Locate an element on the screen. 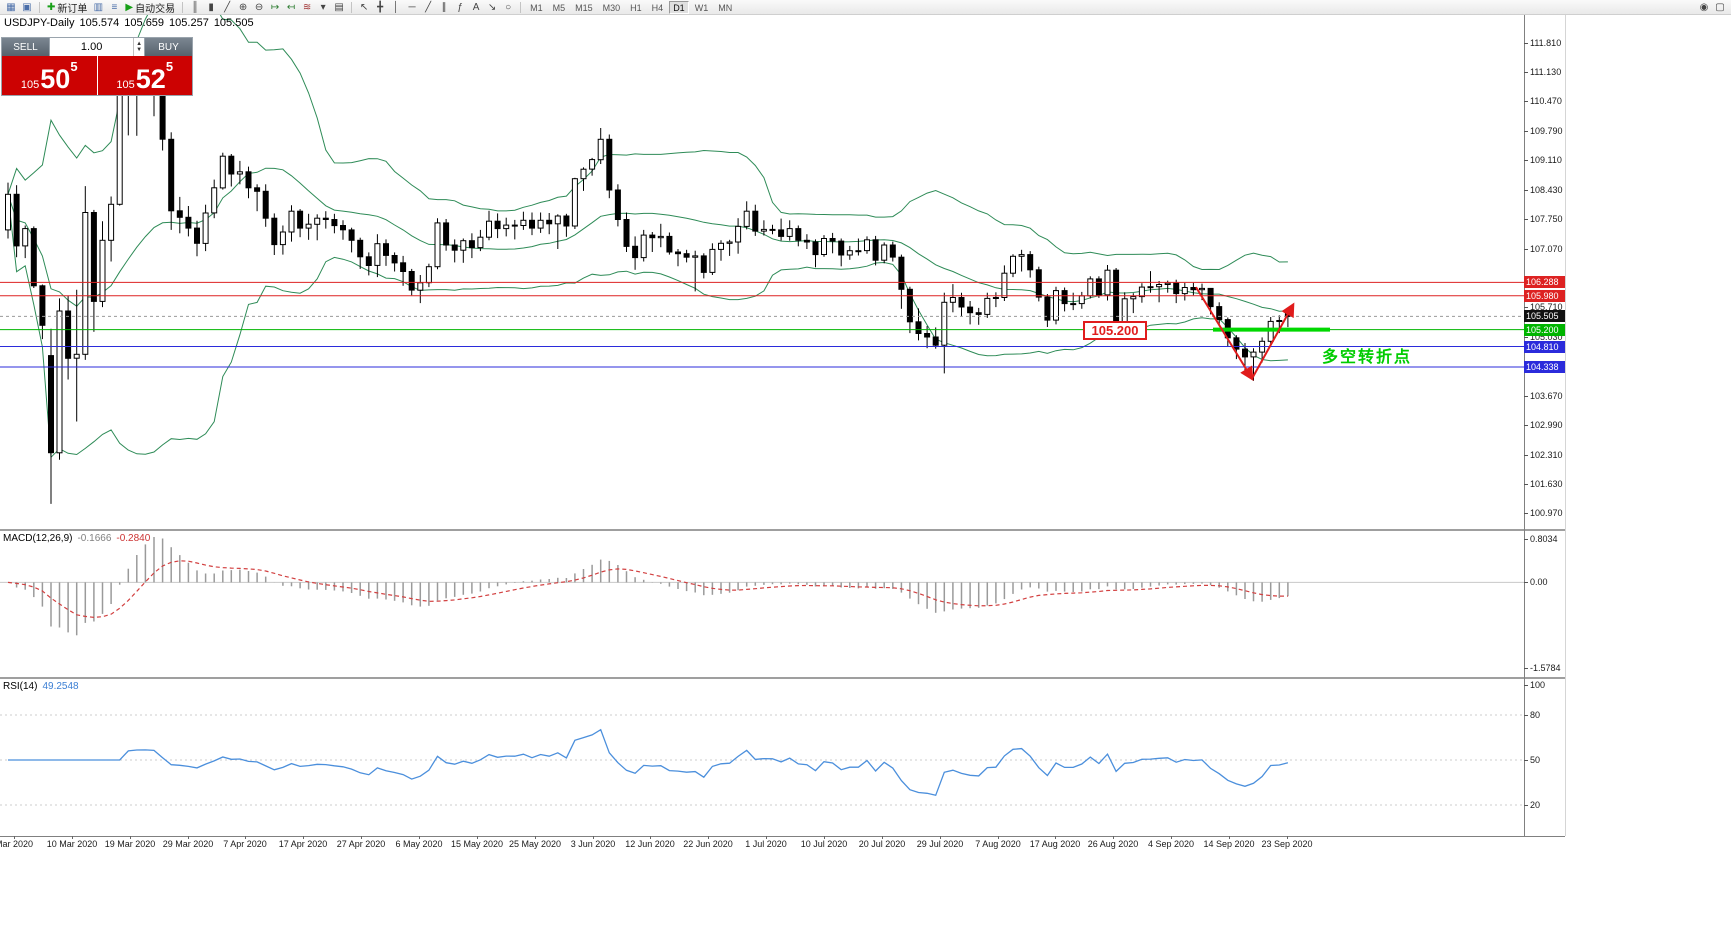  price-tick-label: 100.970 is located at coordinates (1546, 513).